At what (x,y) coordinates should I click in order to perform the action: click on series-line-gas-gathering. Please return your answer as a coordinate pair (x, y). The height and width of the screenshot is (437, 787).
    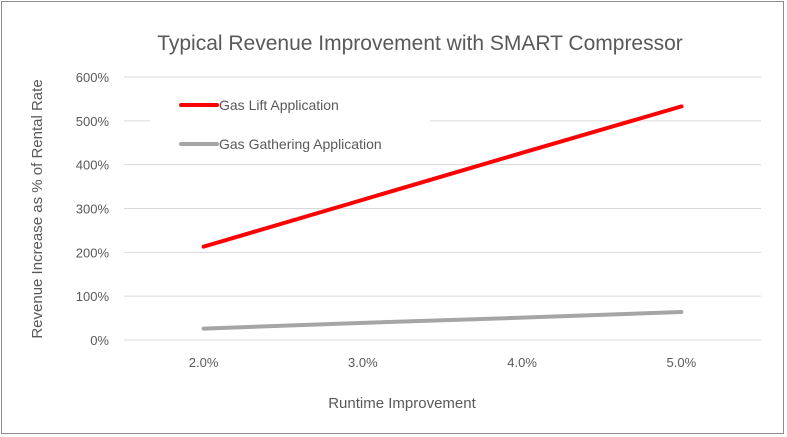
    Looking at the image, I should click on (442, 320).